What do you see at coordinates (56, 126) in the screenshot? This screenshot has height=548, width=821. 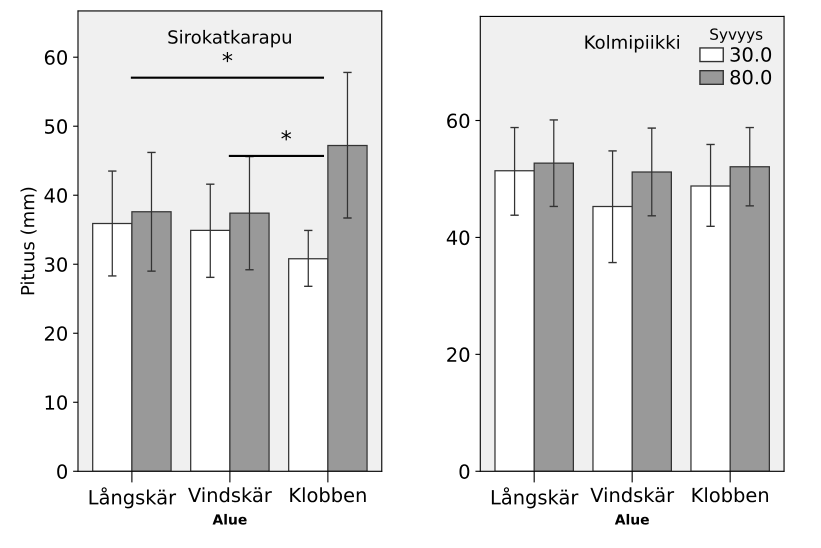 I see `y-tick-label: 50` at bounding box center [56, 126].